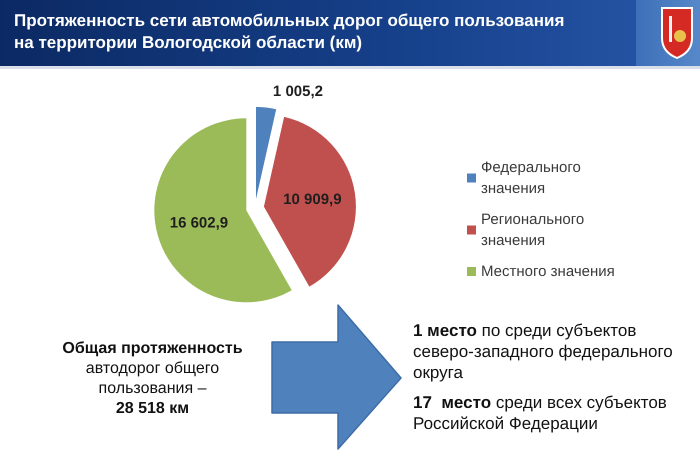 The image size is (700, 452). What do you see at coordinates (532, 230) in the screenshot?
I see `legend-label: Регионального значения` at bounding box center [532, 230].